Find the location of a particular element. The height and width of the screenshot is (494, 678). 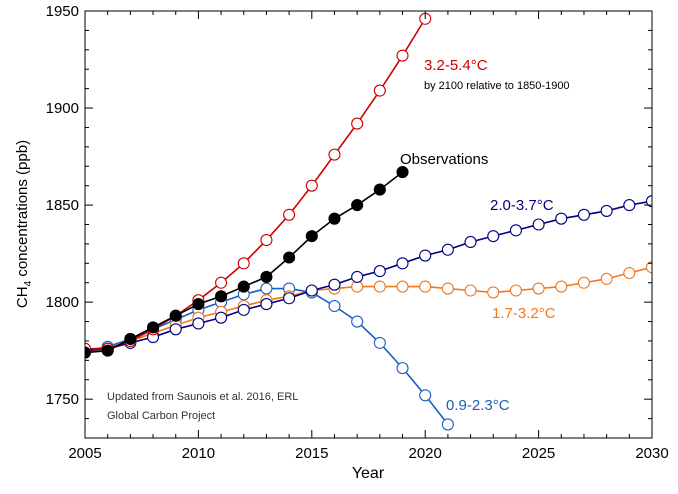

source-note-line1: Updated from Saunois et al. 2016, ERL is located at coordinates (202, 397).